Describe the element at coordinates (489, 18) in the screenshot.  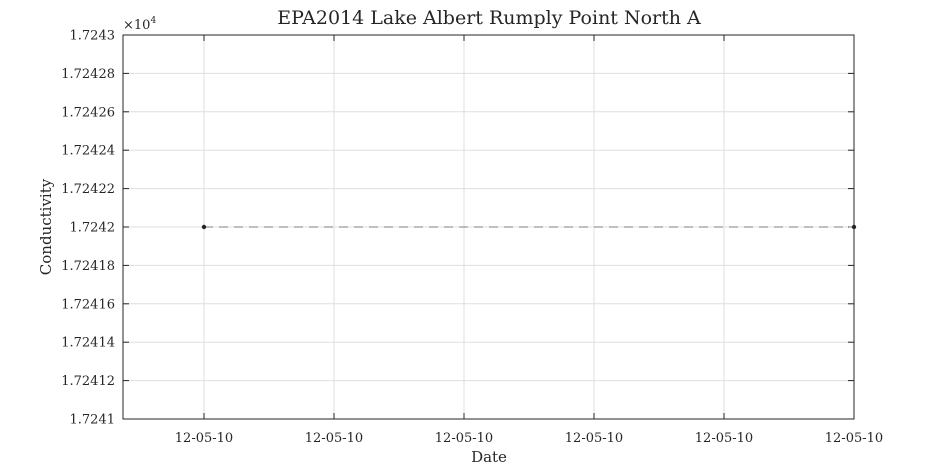
I see `chart-title: EPA2014 Lake Albert Rumply Point North A` at that location.